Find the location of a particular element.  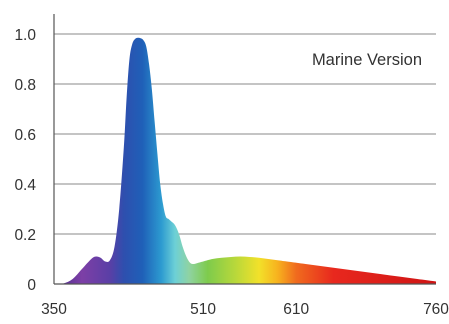

x-tick-label: 510 is located at coordinates (203, 309).